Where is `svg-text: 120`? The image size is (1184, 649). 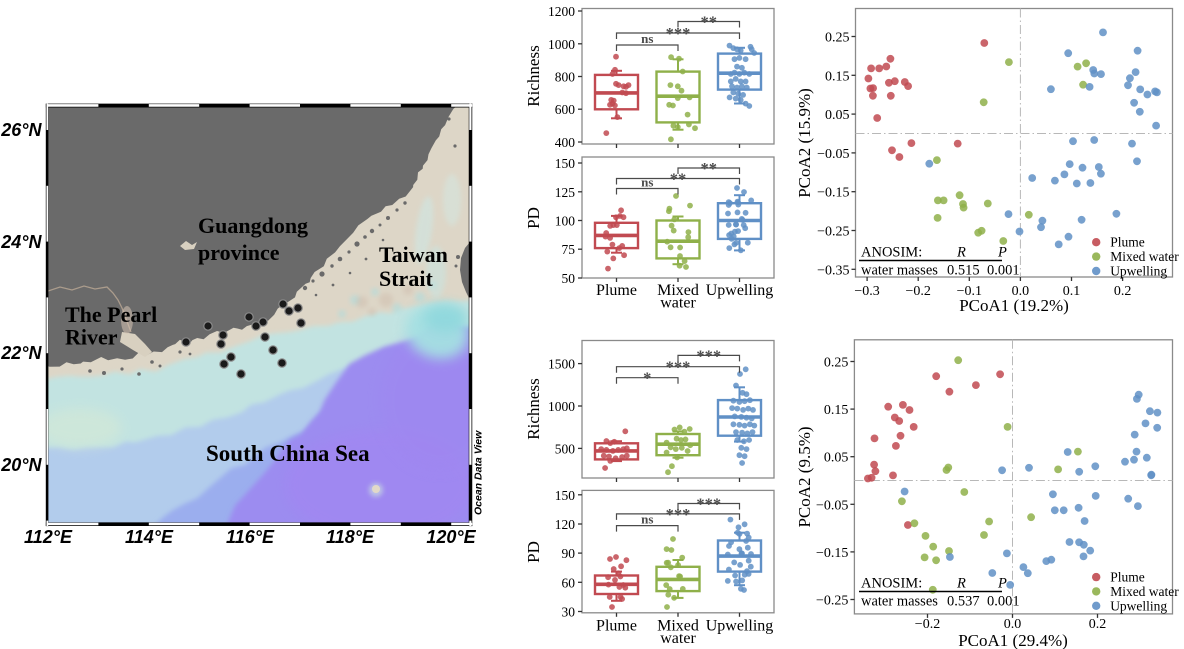 svg-text: 120 is located at coordinates (565, 524).